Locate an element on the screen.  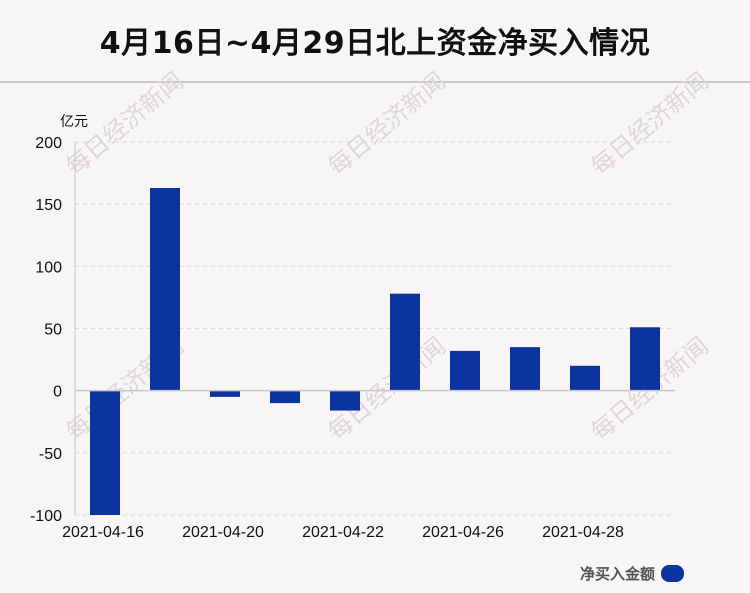
x-tick-label: 2021-04-16 is located at coordinates (103, 532).